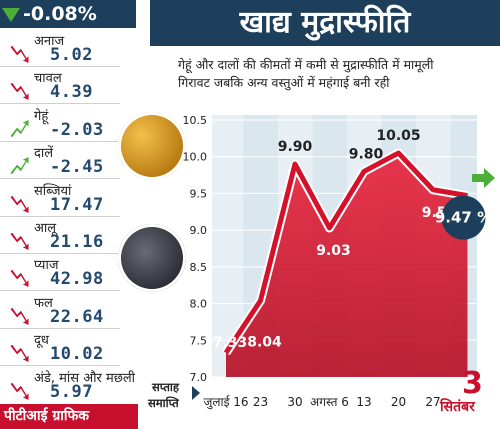 This screenshot has width=500, height=429. What do you see at coordinates (457, 407) in the screenshot?
I see `september-label: सितंबर` at bounding box center [457, 407].